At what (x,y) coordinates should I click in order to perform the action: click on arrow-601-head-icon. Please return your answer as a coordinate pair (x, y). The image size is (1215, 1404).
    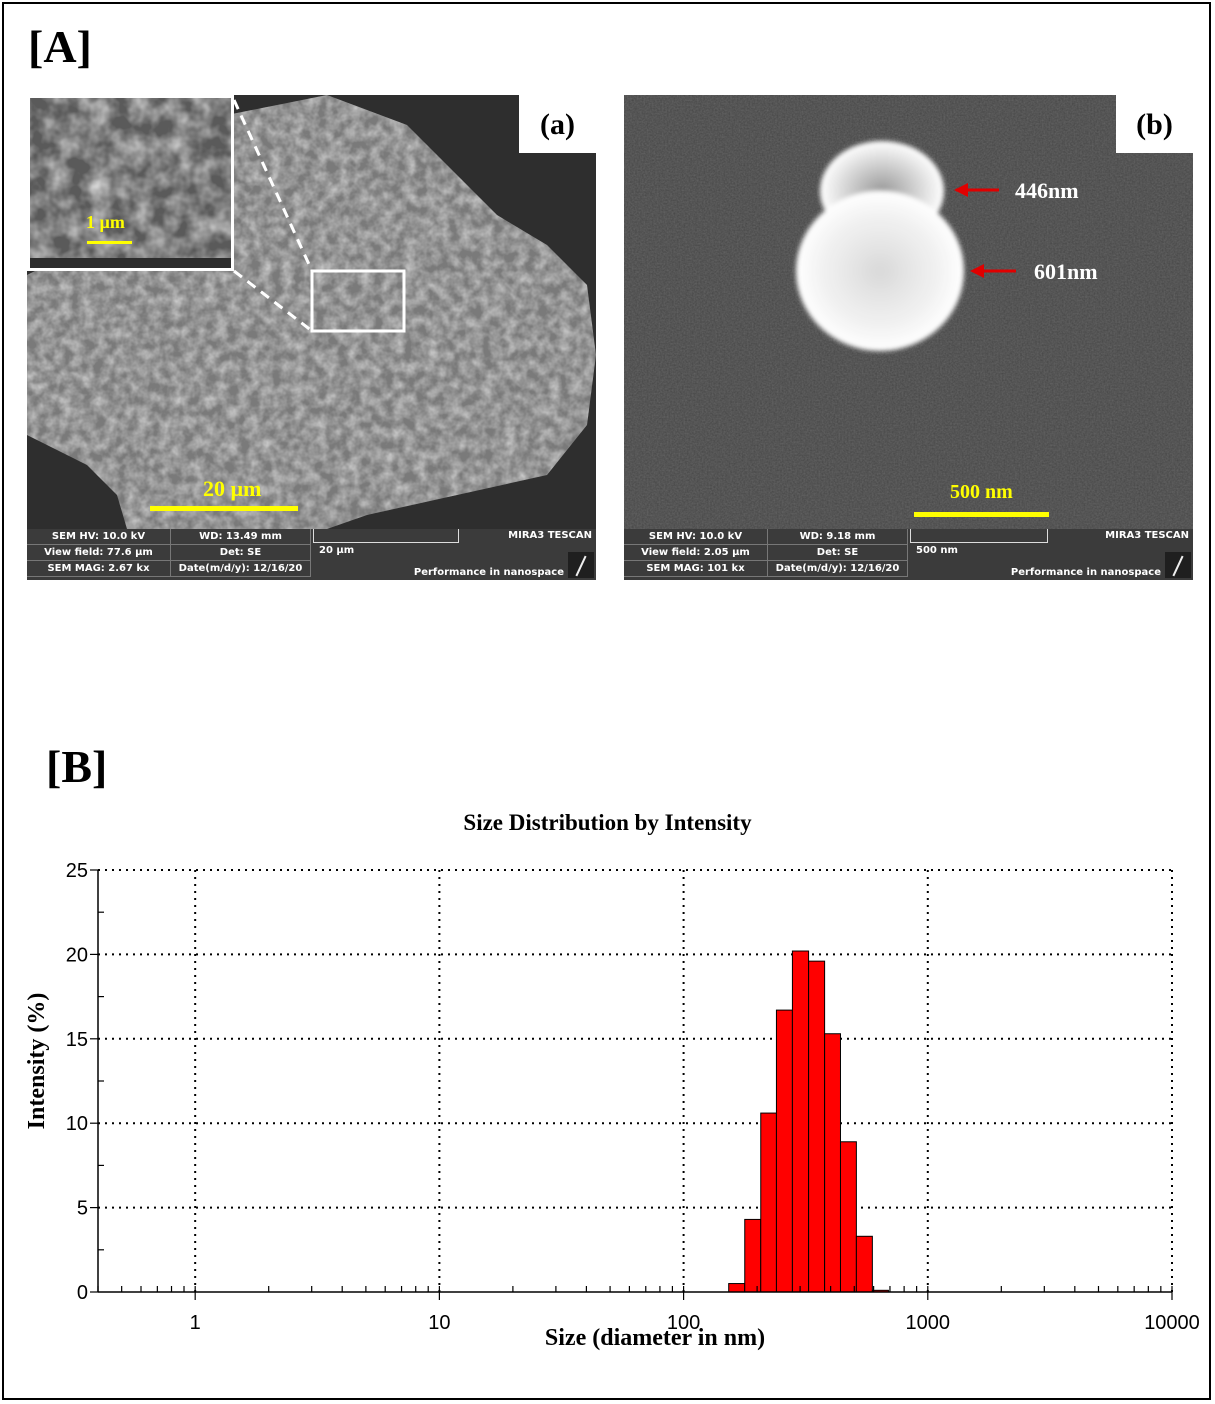
    Looking at the image, I should click on (977, 271).